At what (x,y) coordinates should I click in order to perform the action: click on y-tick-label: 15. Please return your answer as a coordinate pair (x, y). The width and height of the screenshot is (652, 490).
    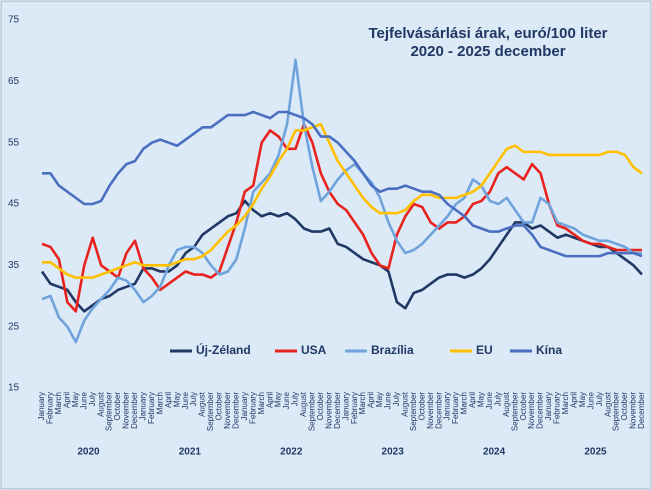
    Looking at the image, I should click on (14, 388).